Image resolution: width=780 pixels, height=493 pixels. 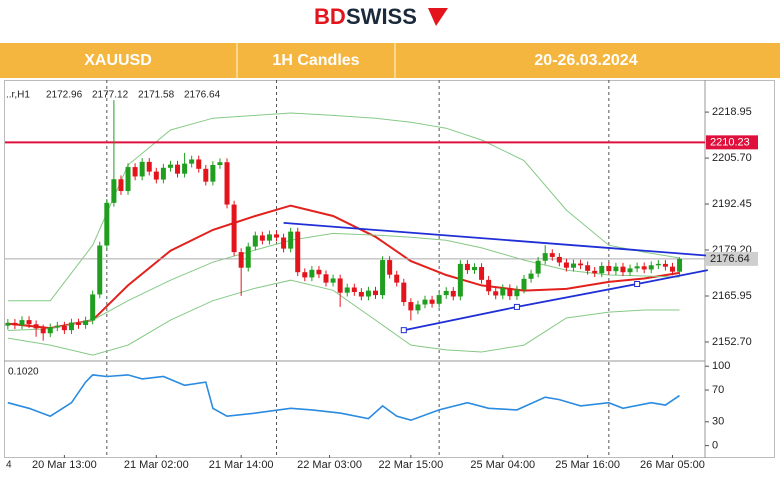 What do you see at coordinates (732, 296) in the screenshot?
I see `y-tick-label: 2165.95` at bounding box center [732, 296].